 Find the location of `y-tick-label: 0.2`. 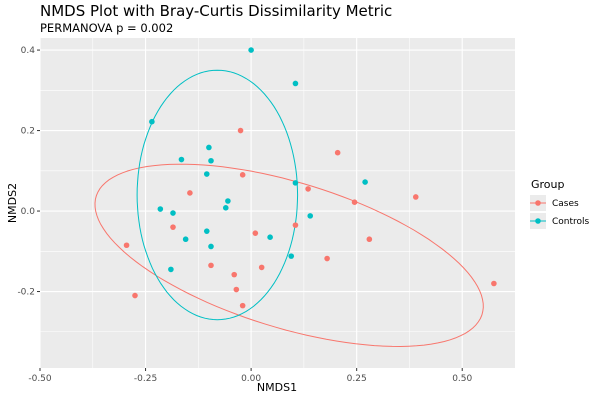

y-tick-label: 0.2 is located at coordinates (28, 132).